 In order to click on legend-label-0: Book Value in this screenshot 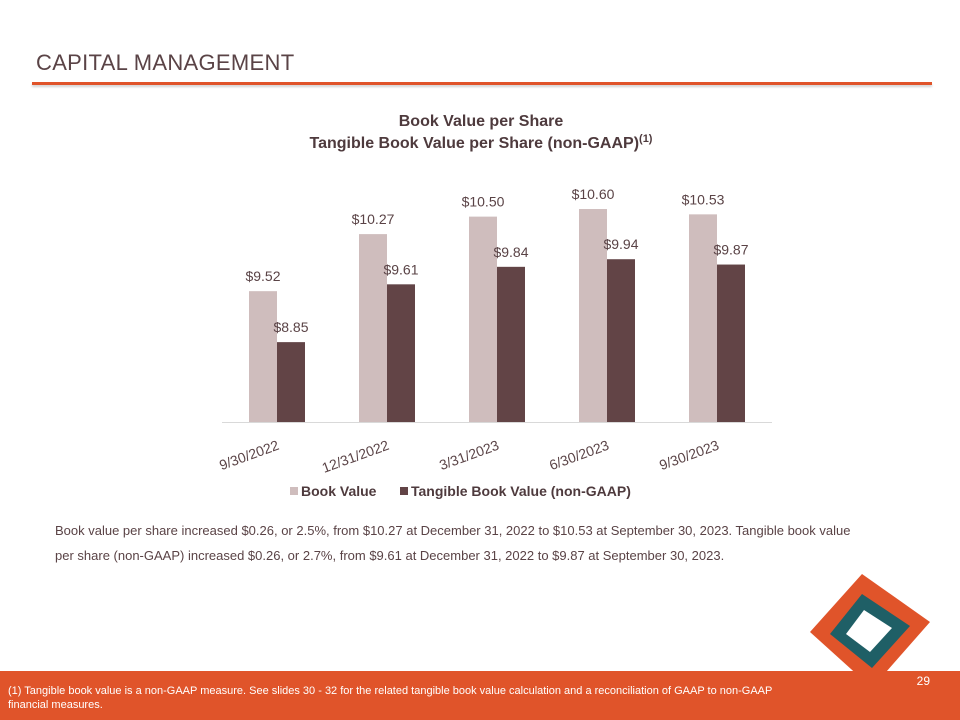, I will do `click(339, 491)`.